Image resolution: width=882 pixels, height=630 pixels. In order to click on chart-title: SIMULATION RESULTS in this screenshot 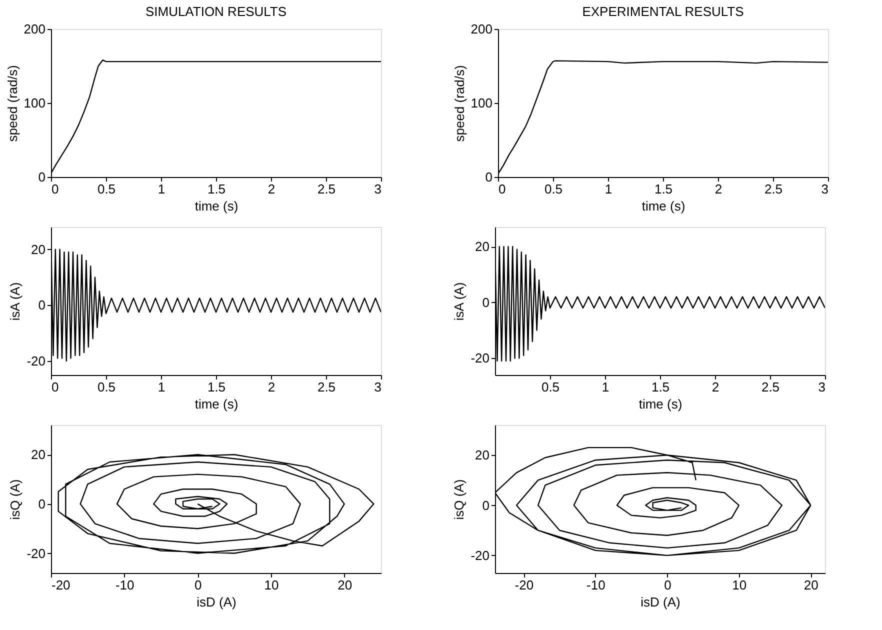, I will do `click(216, 11)`.